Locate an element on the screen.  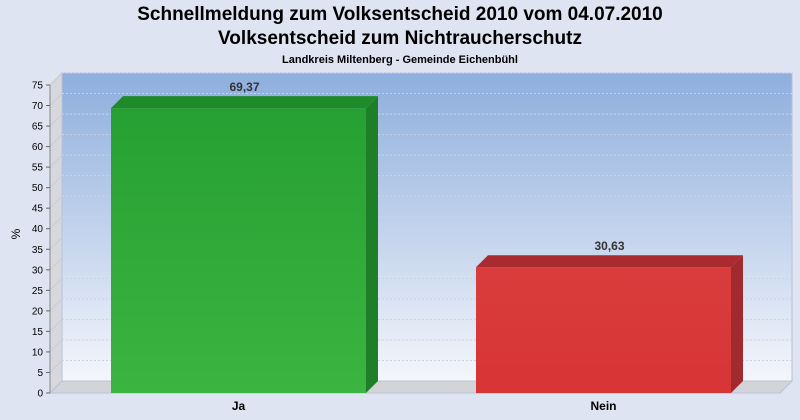
y-tick-label: 20 is located at coordinates (38, 311).